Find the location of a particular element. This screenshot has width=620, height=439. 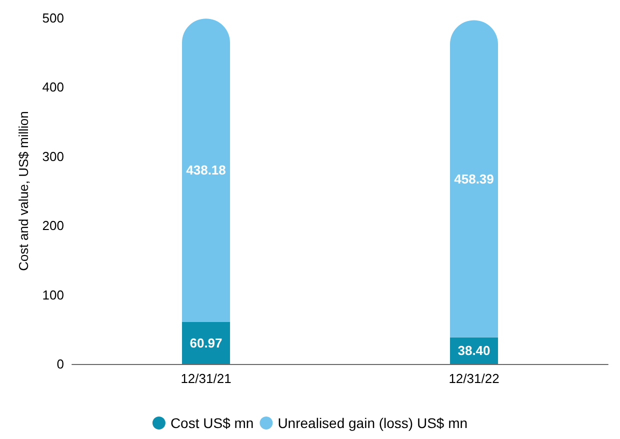

data-label: 38.40 is located at coordinates (474, 350).